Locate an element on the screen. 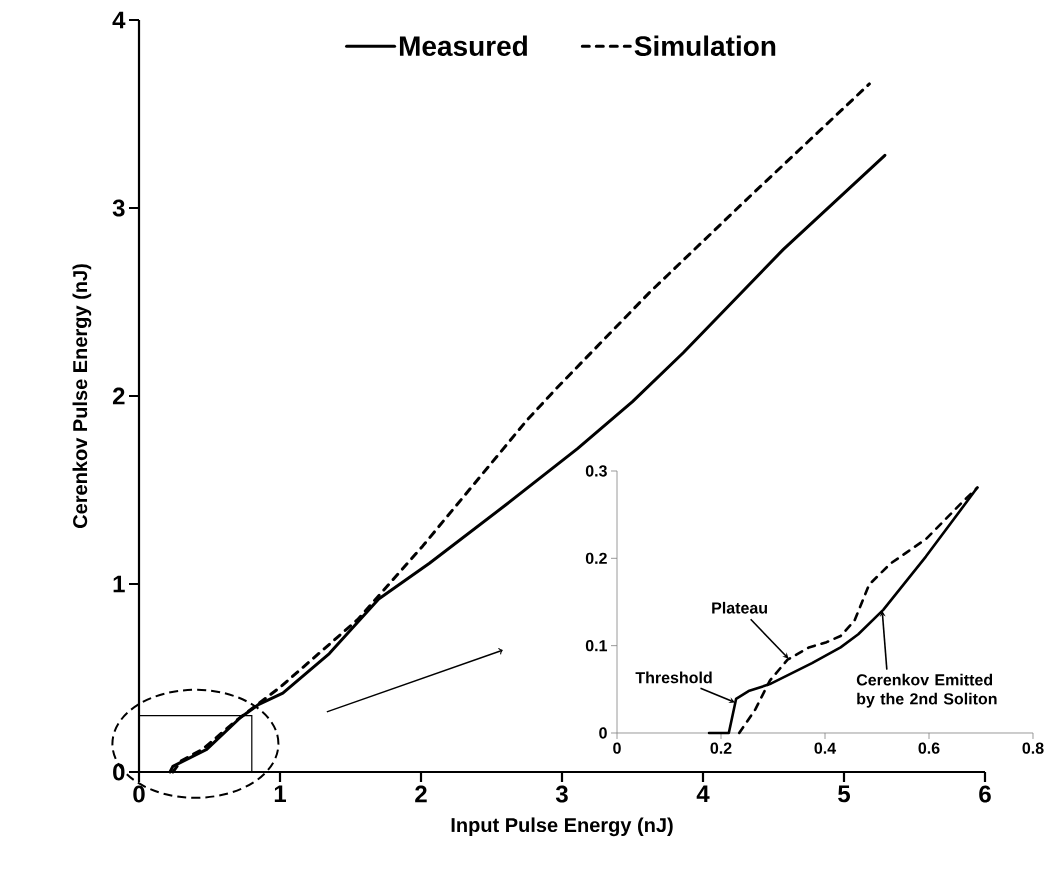 The width and height of the screenshot is (1049, 888). x-axis-title: Input Pulse Energy (nJ) is located at coordinates (562, 827).